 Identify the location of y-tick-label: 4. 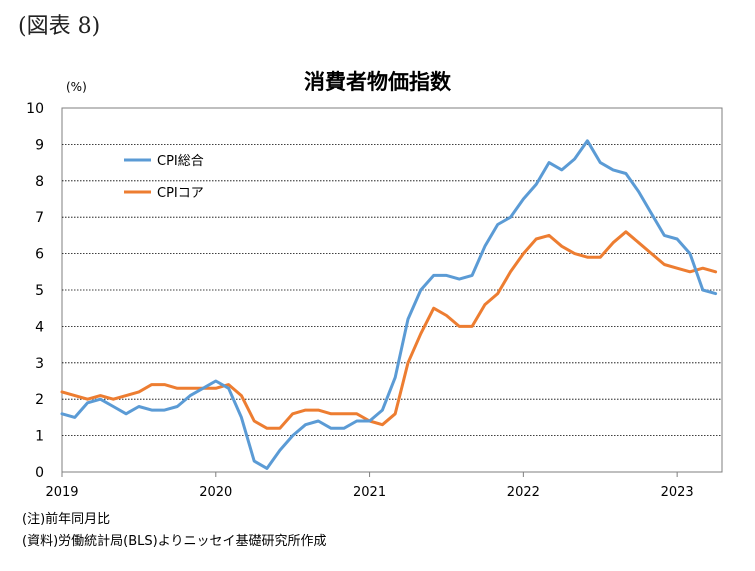
(39, 327).